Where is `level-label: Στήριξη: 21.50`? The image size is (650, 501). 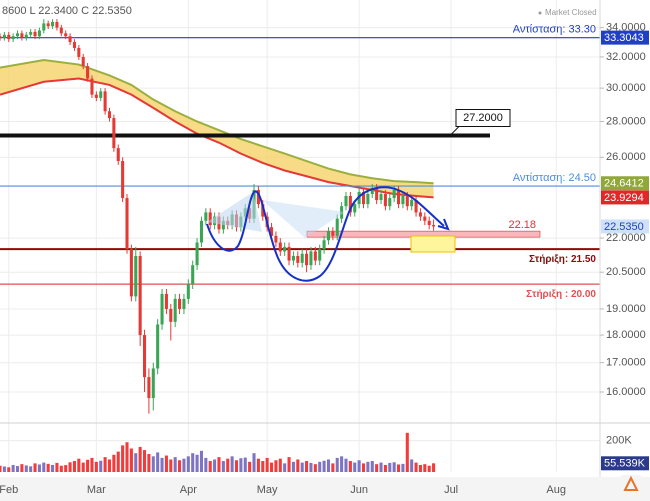
level-label: Στήριξη: 21.50 is located at coordinates (562, 259).